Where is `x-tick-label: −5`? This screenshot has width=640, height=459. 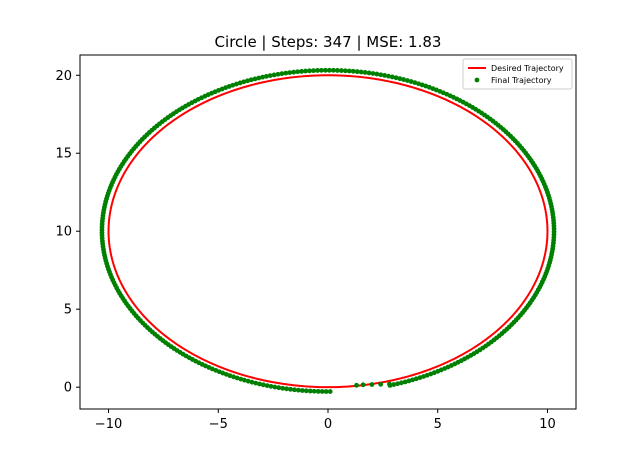 x-tick-label: −5 is located at coordinates (218, 424).